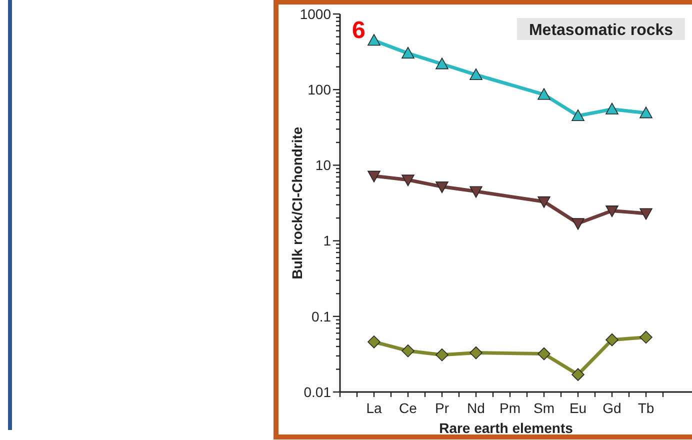 Image resolution: width=692 pixels, height=440 pixels. What do you see at coordinates (323, 165) in the screenshot?
I see `y-tick-label: 10` at bounding box center [323, 165].